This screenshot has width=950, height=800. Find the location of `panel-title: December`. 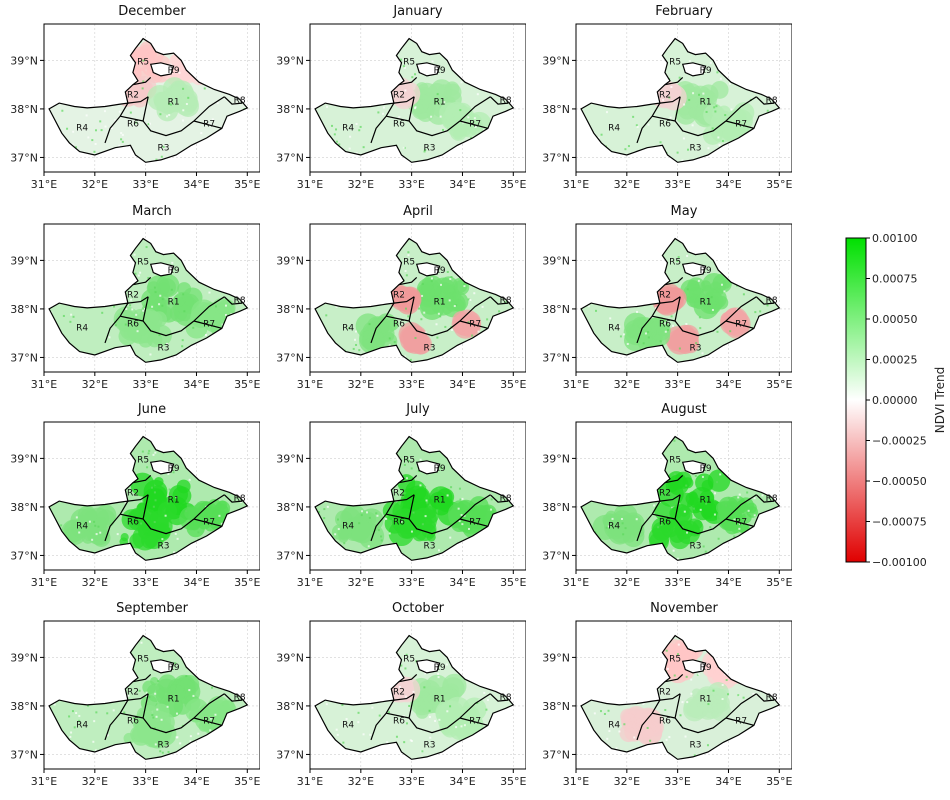

panel-title: December is located at coordinates (152, 11).